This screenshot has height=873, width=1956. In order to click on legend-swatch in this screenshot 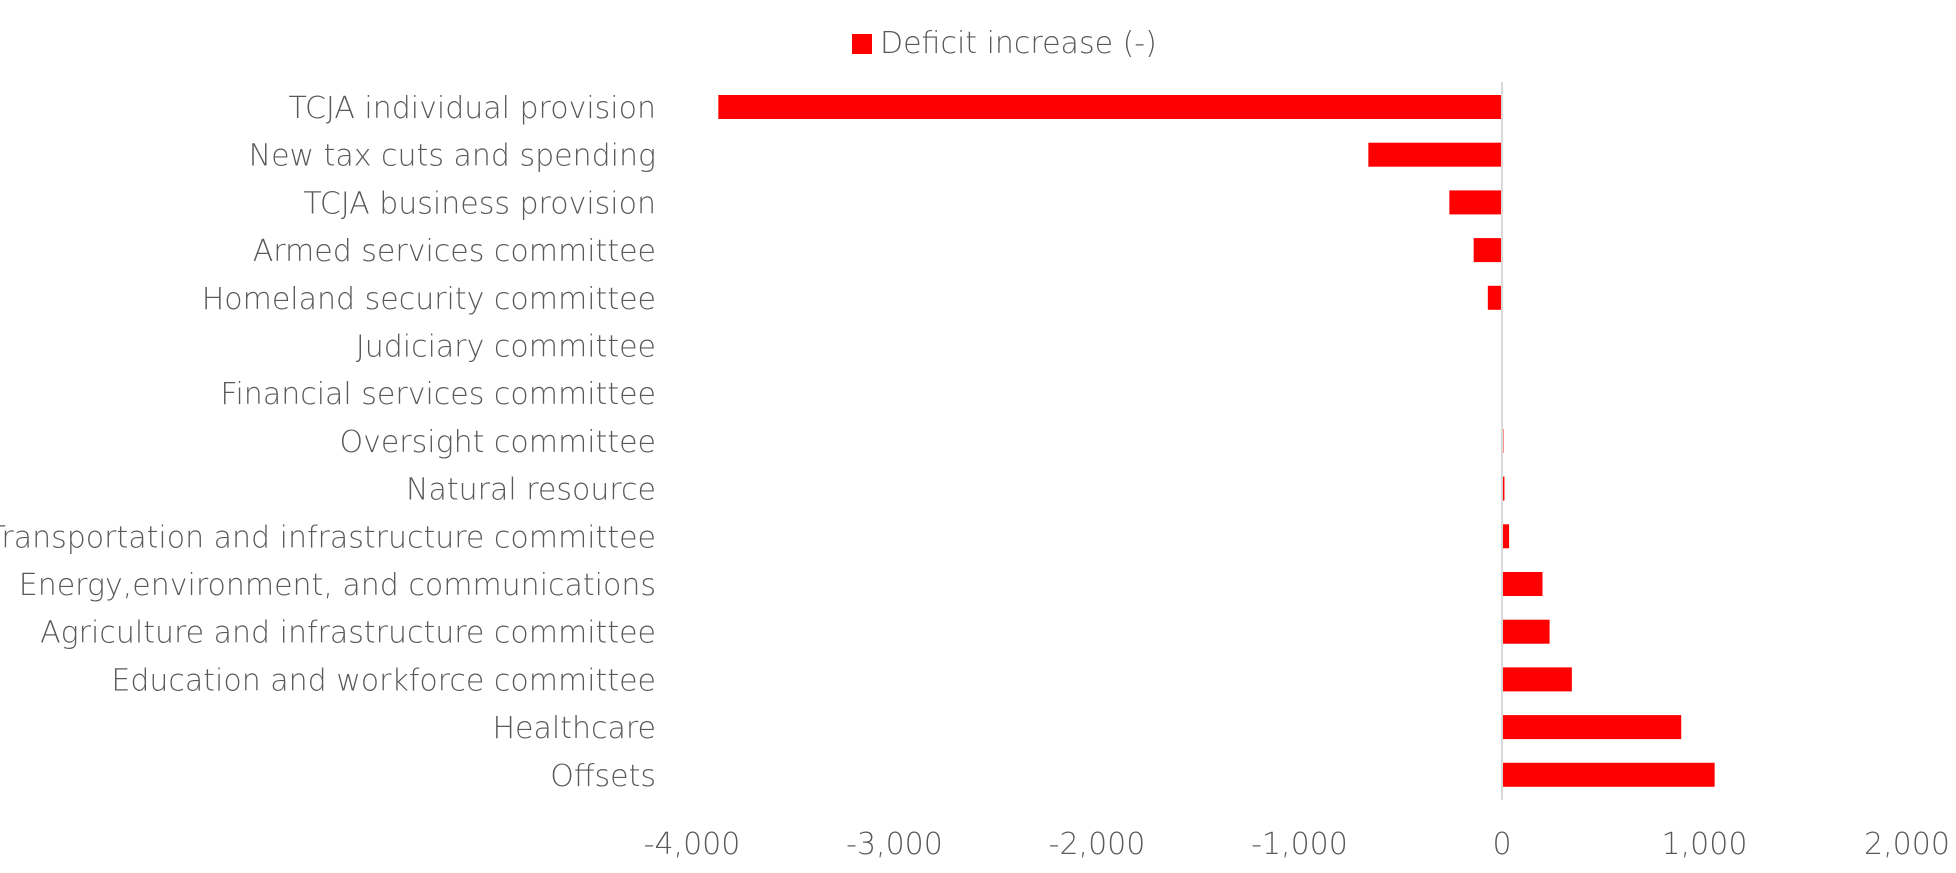, I will do `click(862, 44)`.